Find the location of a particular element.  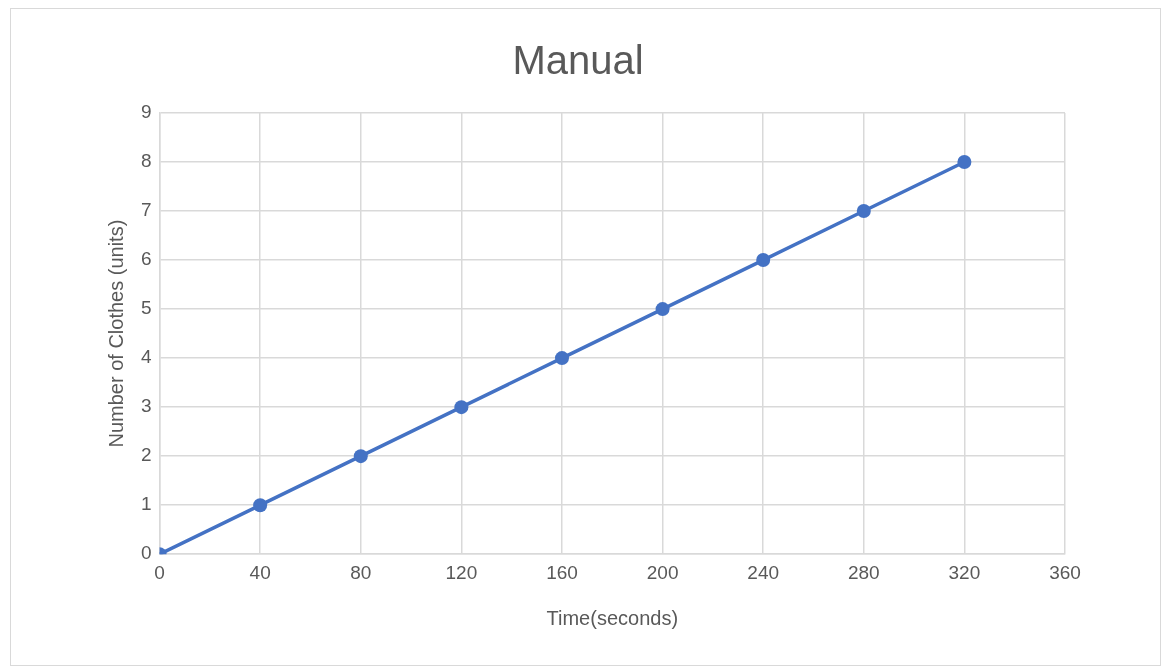

y-tick-label: 6 is located at coordinates (146, 259).